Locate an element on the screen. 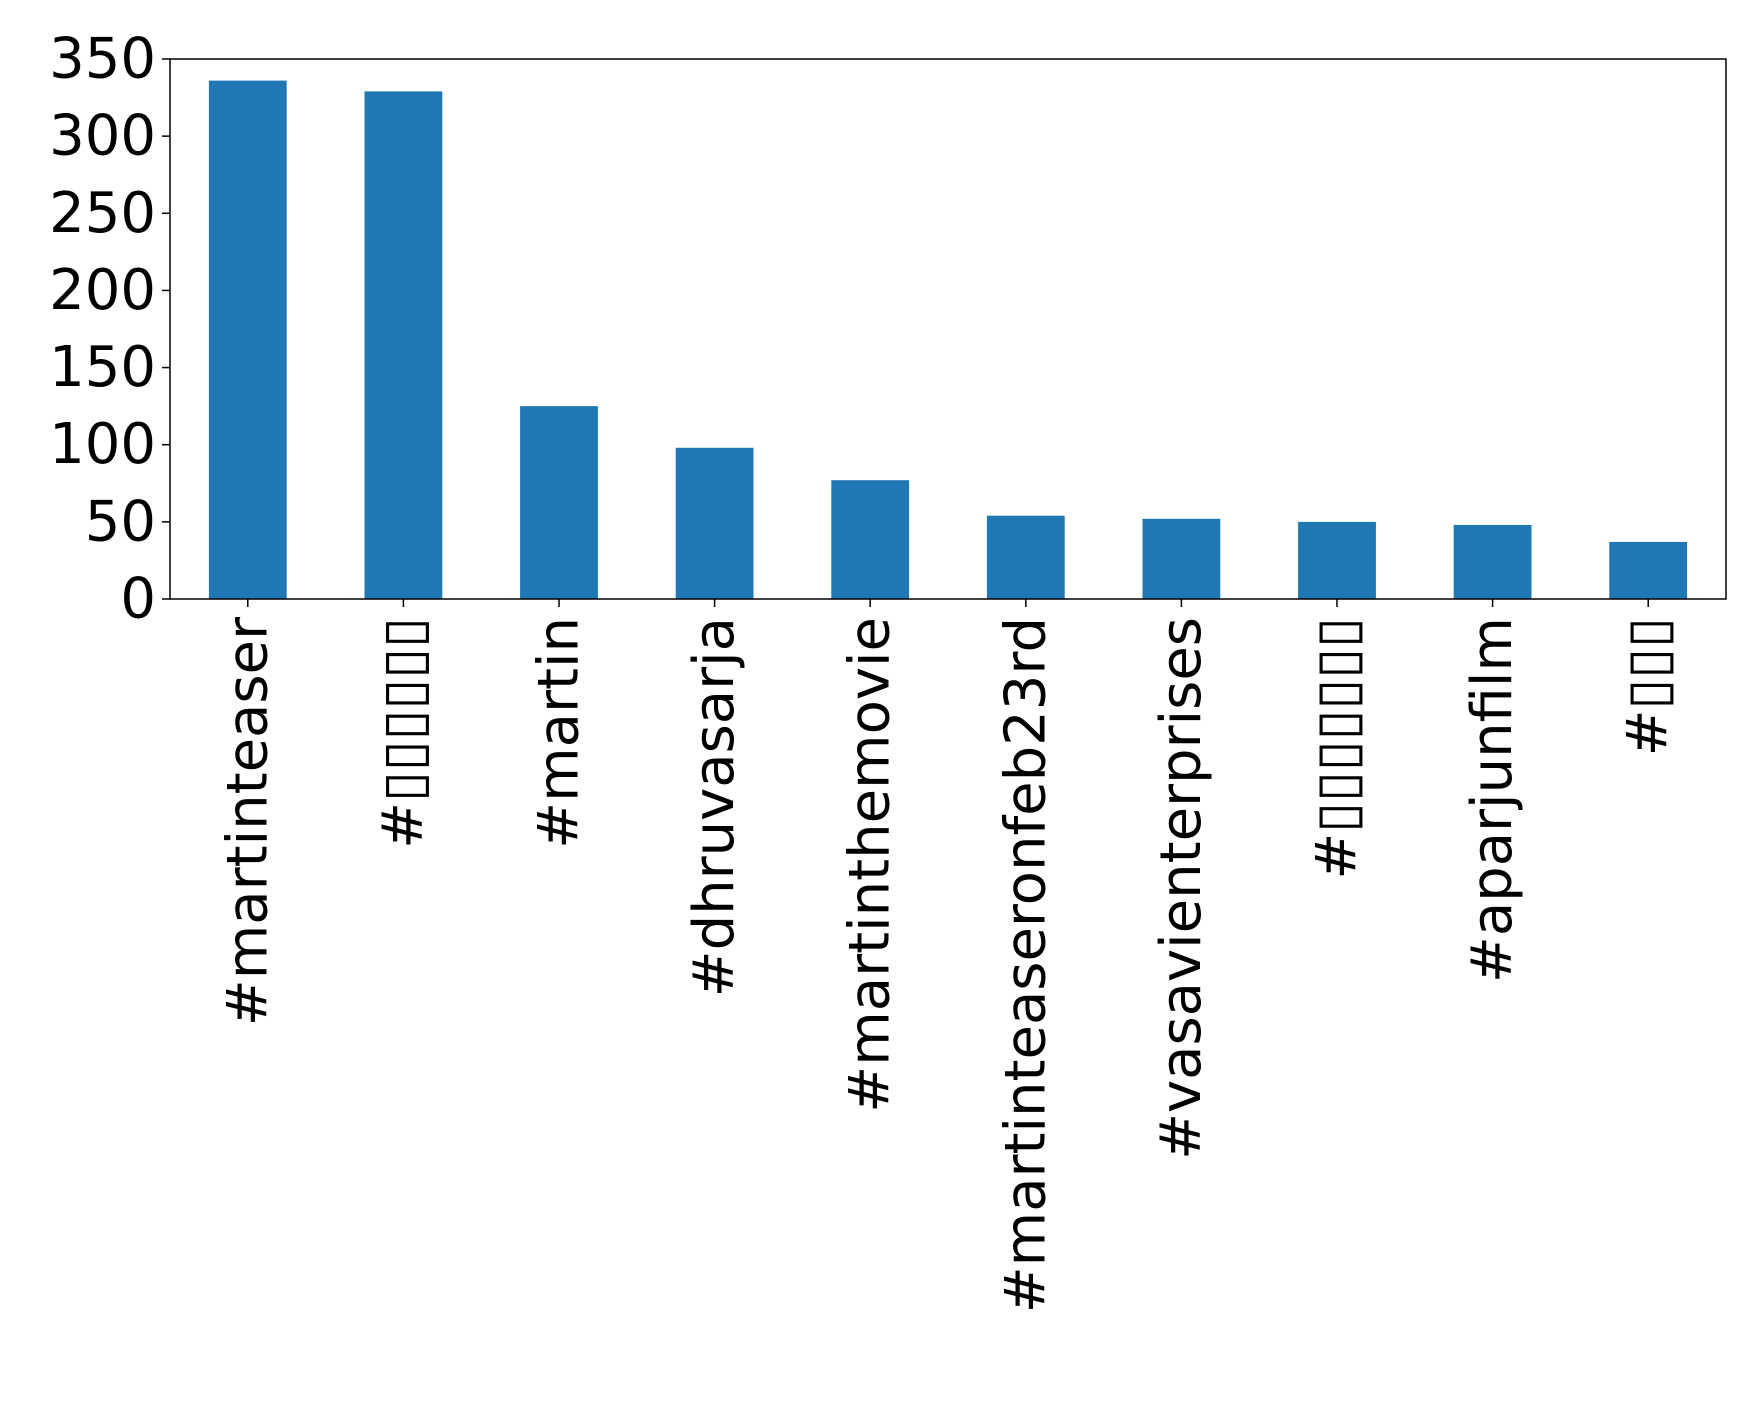 Image resolution: width=1759 pixels, height=1424 pixels. x-tick-label-5: #martinteaseronfeb23rd is located at coordinates (1025, 965).